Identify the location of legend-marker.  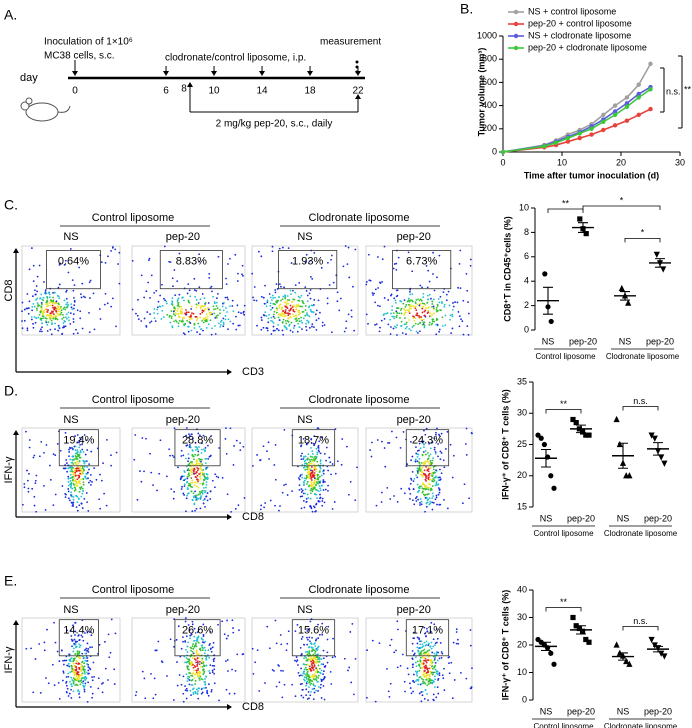
(516, 48).